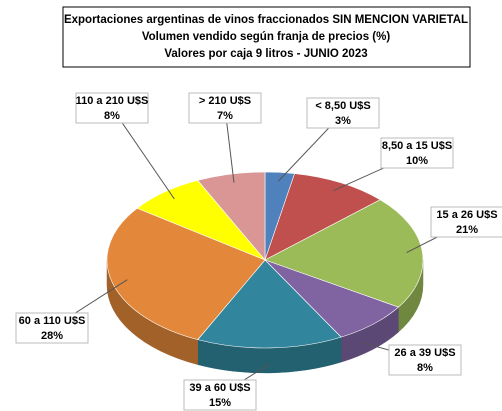 The width and height of the screenshot is (502, 411). I want to click on slice-label: 60 a 110 U$S, so click(52, 321).